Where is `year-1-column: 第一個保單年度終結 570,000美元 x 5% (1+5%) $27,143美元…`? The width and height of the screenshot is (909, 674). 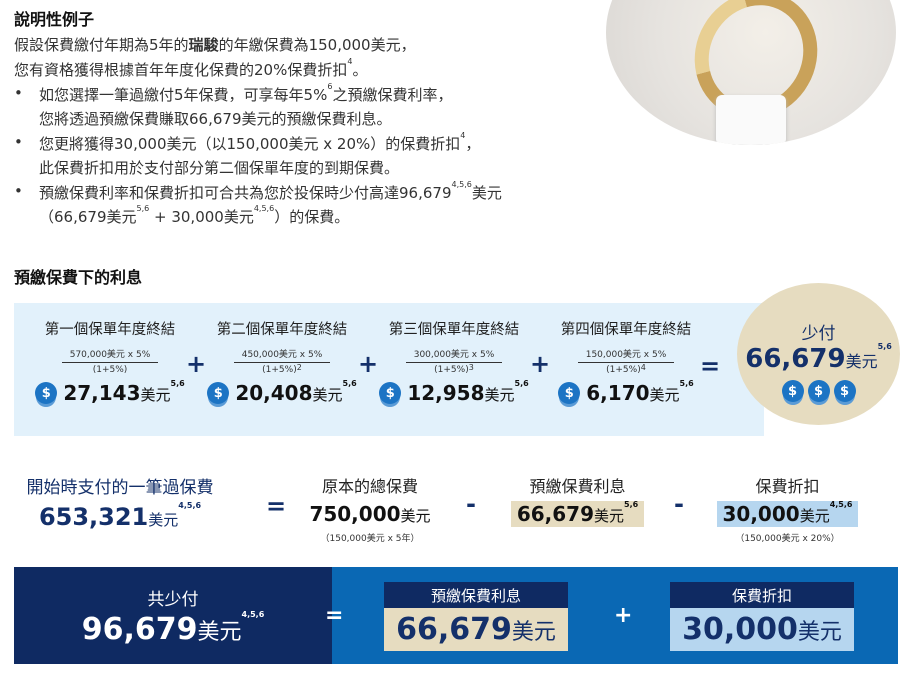
year-1-column: 第一個保單年度終結 570,000美元 x 5% (1+5%) $27,143美元… is located at coordinates (110, 361).